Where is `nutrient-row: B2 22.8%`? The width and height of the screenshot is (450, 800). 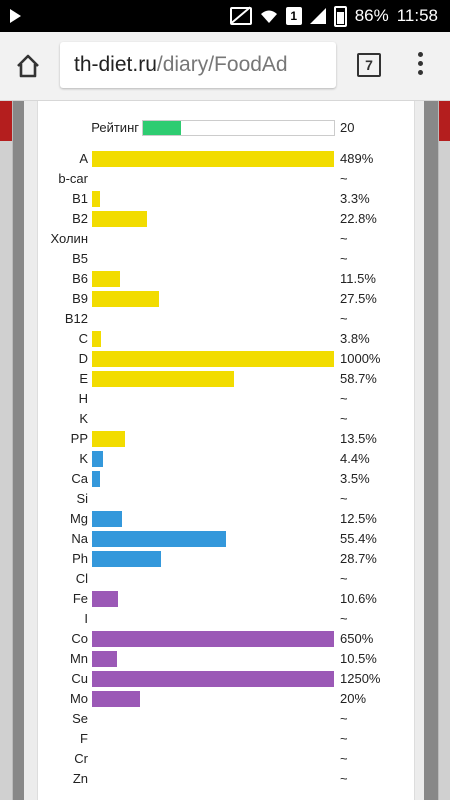 nutrient-row: B2 22.8% is located at coordinates (226, 219).